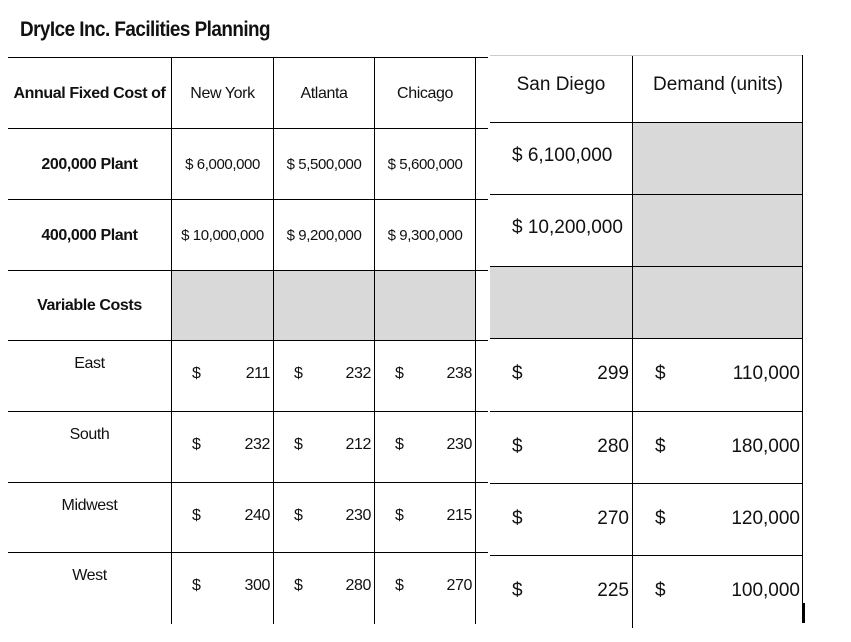 This screenshot has width=851, height=642. What do you see at coordinates (324, 164) in the screenshot?
I see `table-cell: $ 5,500,000` at bounding box center [324, 164].